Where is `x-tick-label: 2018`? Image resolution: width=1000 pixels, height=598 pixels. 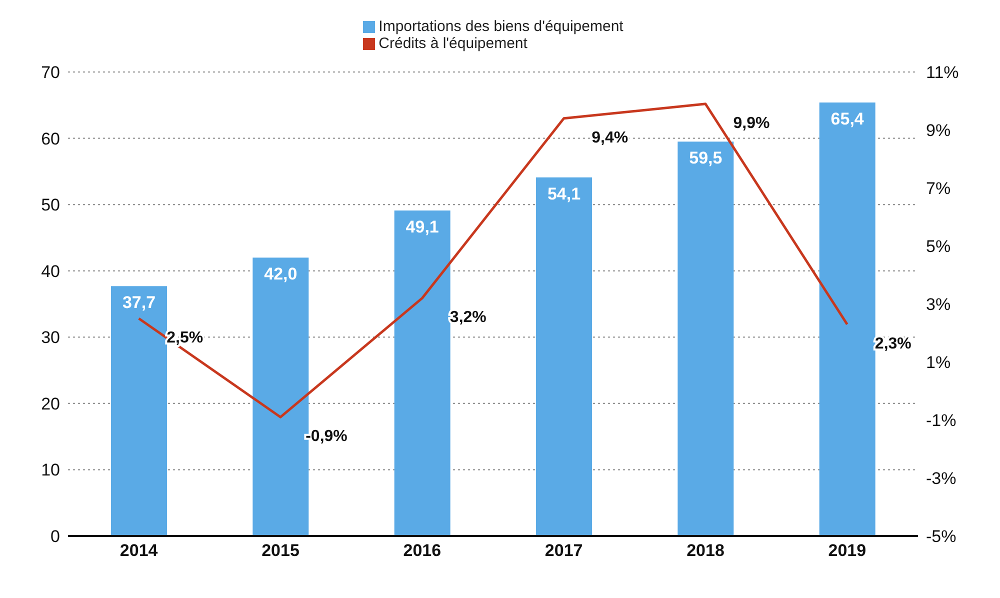 x-tick-label: 2018 is located at coordinates (705, 550).